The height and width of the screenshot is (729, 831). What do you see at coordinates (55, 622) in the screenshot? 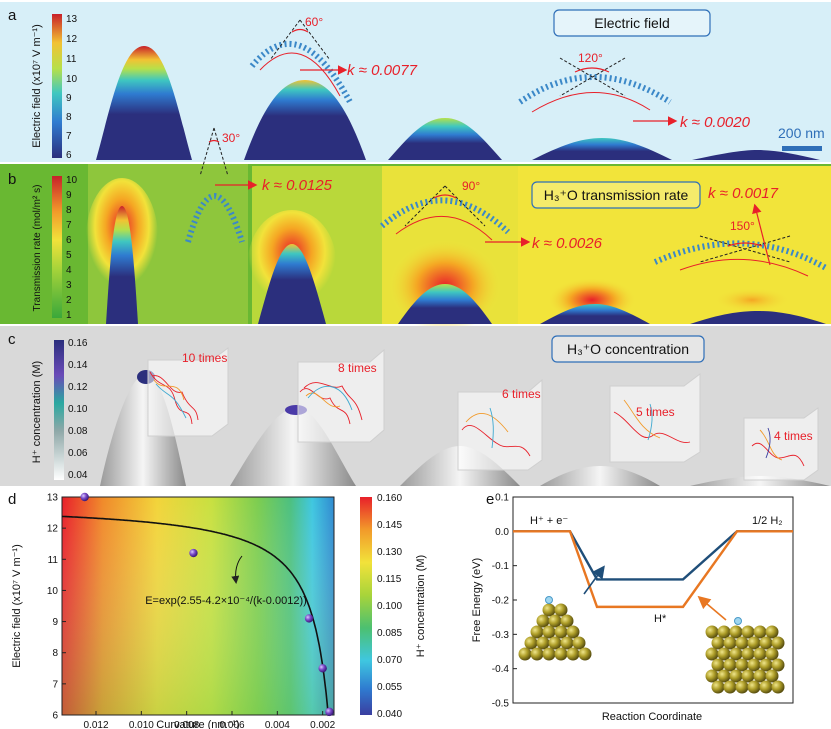
I see `y-tick-label: 9` at bounding box center [55, 622].